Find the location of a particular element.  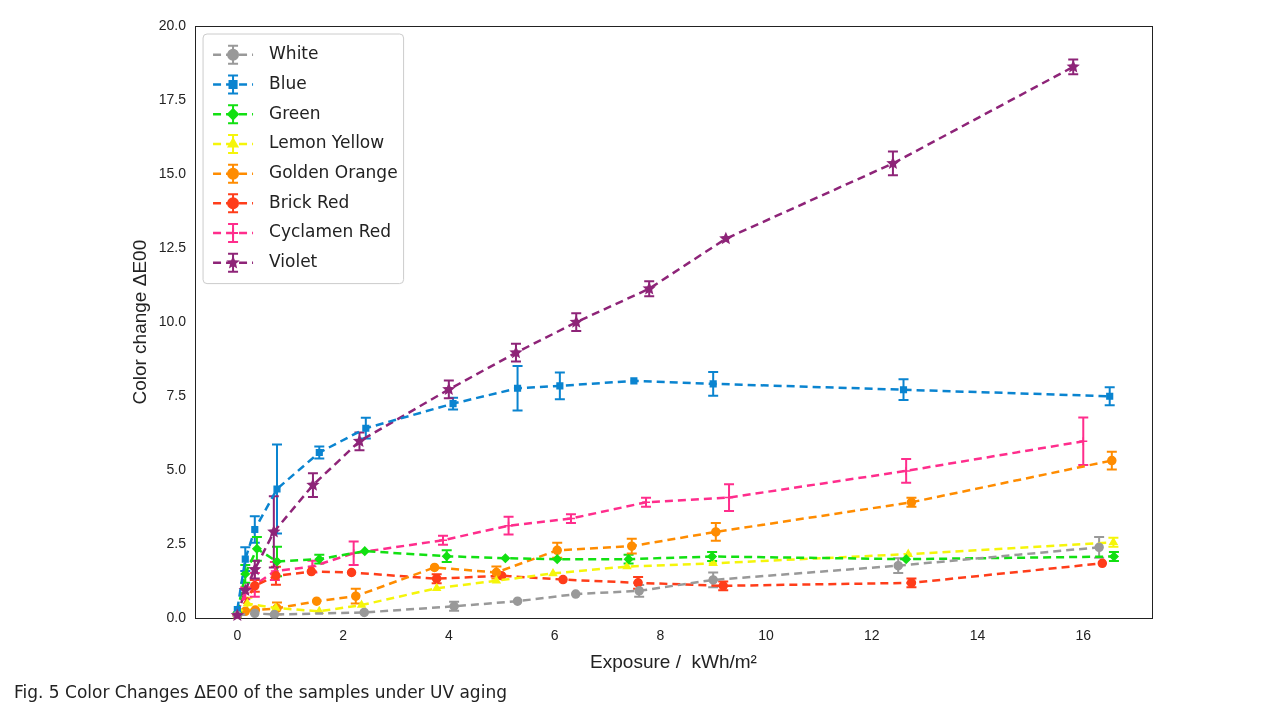

y-axis-title: Color change ΔE00 is located at coordinates (139, 322).